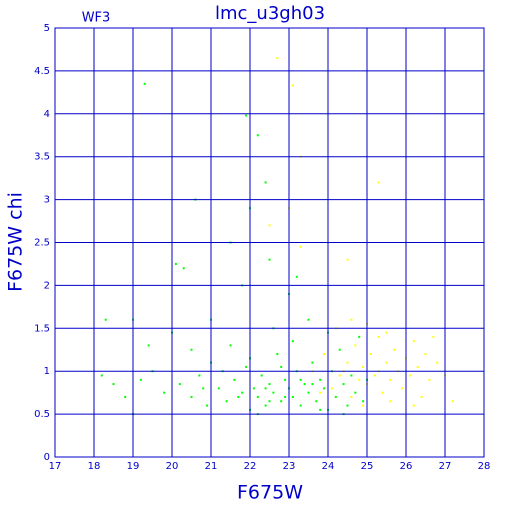 This screenshot has height=512, width=512. I want to click on x-tick-label: 25, so click(367, 466).